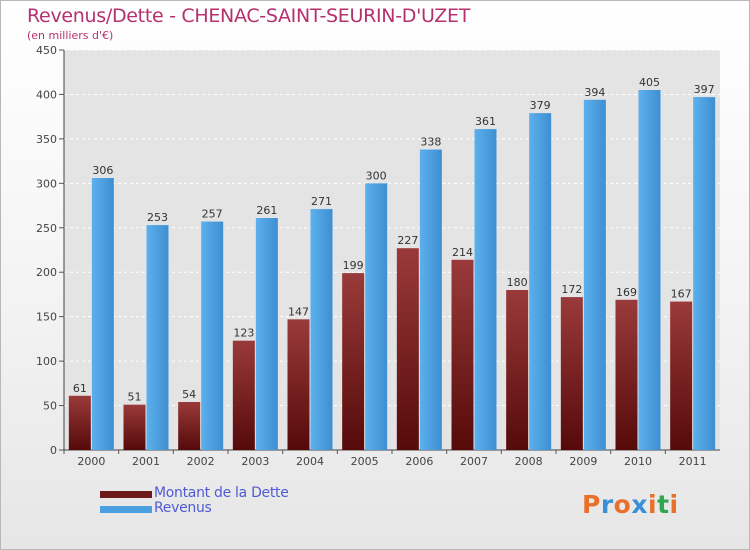 The height and width of the screenshot is (550, 750). I want to click on bar-dette-label: 54, so click(189, 394).